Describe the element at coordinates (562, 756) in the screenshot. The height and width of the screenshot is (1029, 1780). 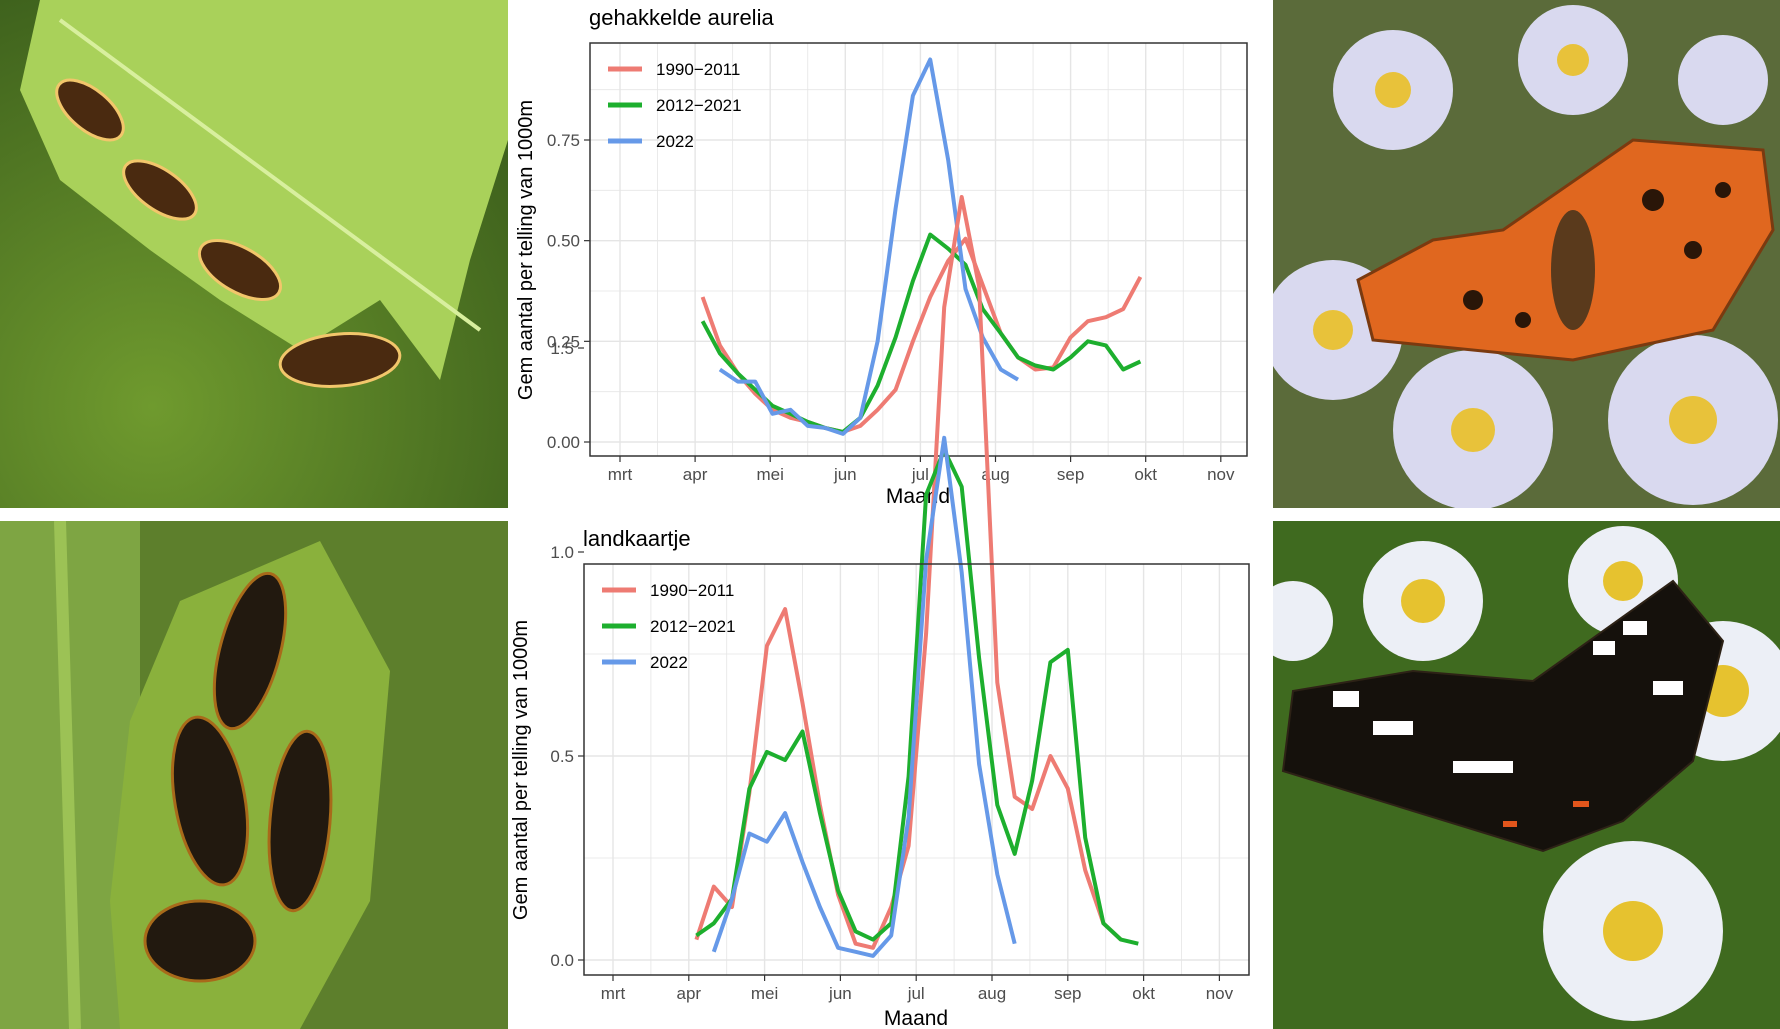
I see `y-tick-label: 0.5` at that location.